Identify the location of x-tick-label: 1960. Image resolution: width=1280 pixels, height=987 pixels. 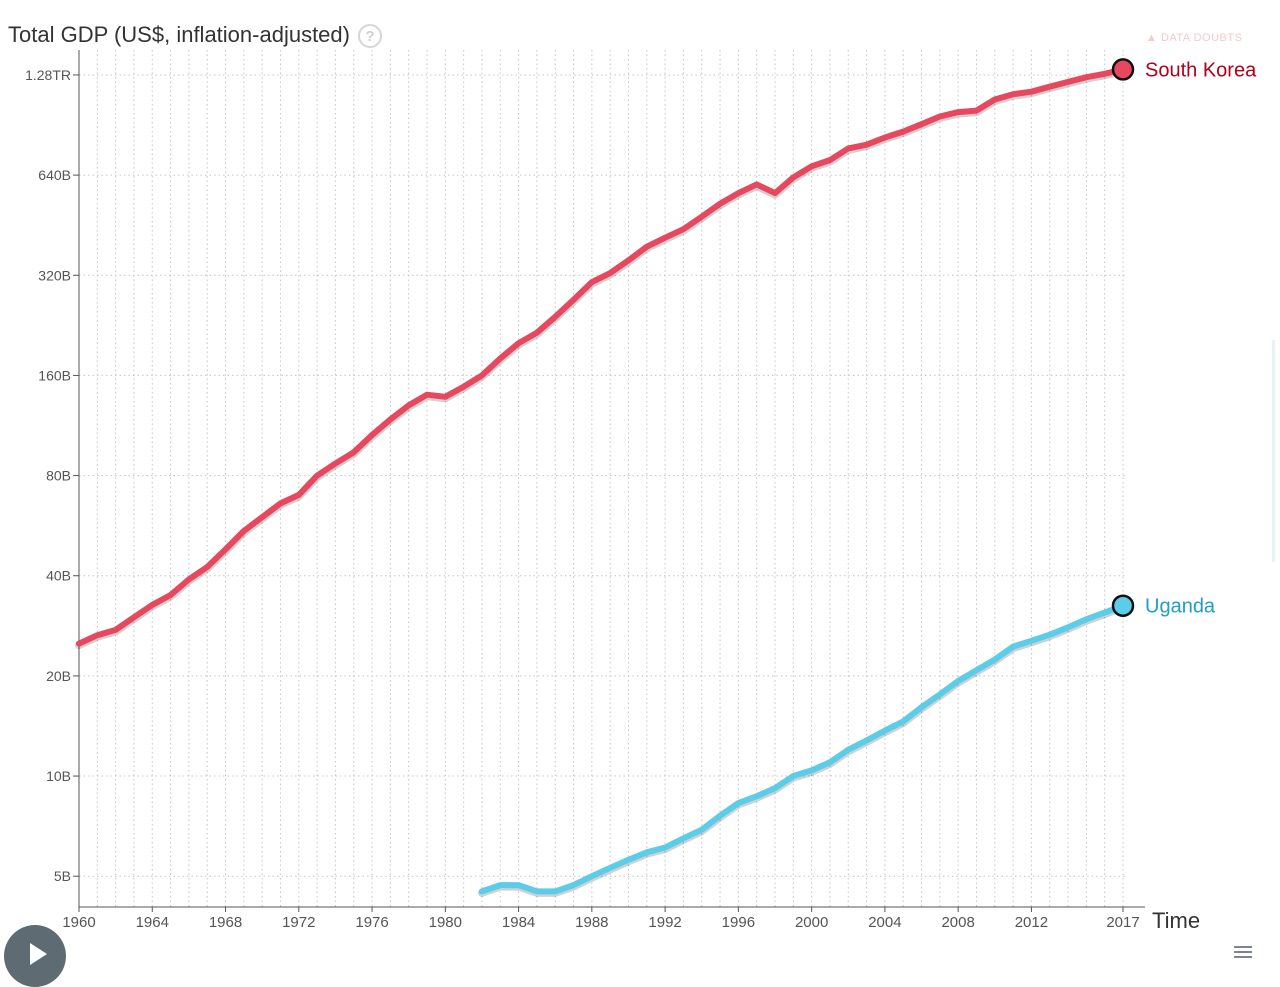
(78, 922).